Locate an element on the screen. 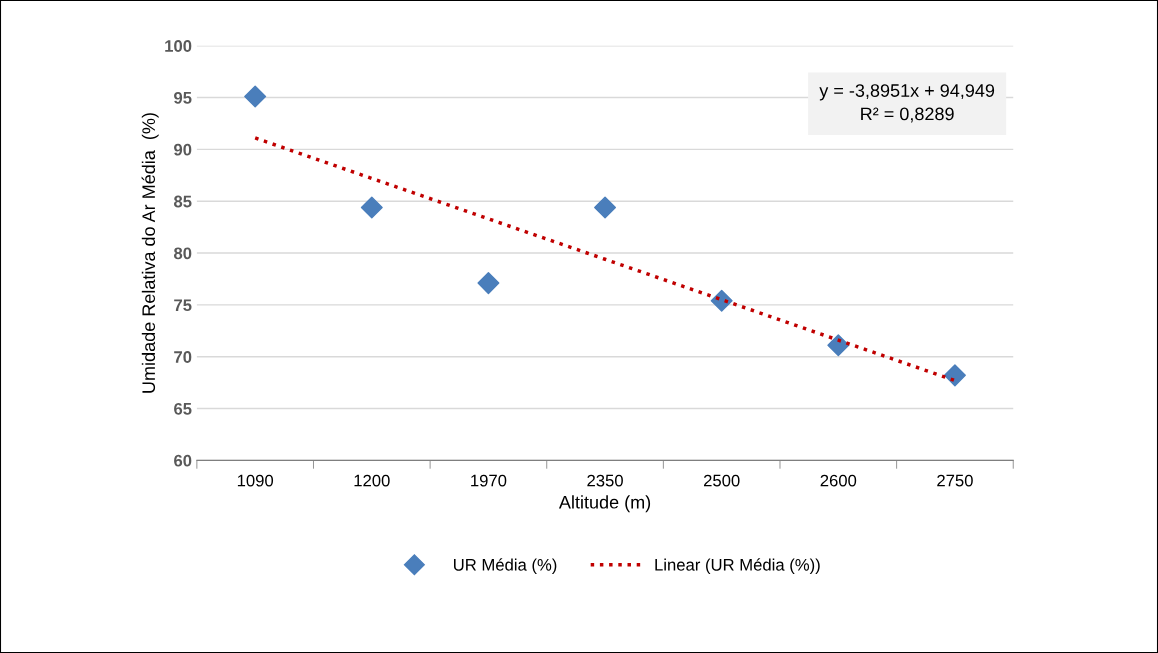  legend-label: Linear (UR Média (%)) is located at coordinates (737, 566).